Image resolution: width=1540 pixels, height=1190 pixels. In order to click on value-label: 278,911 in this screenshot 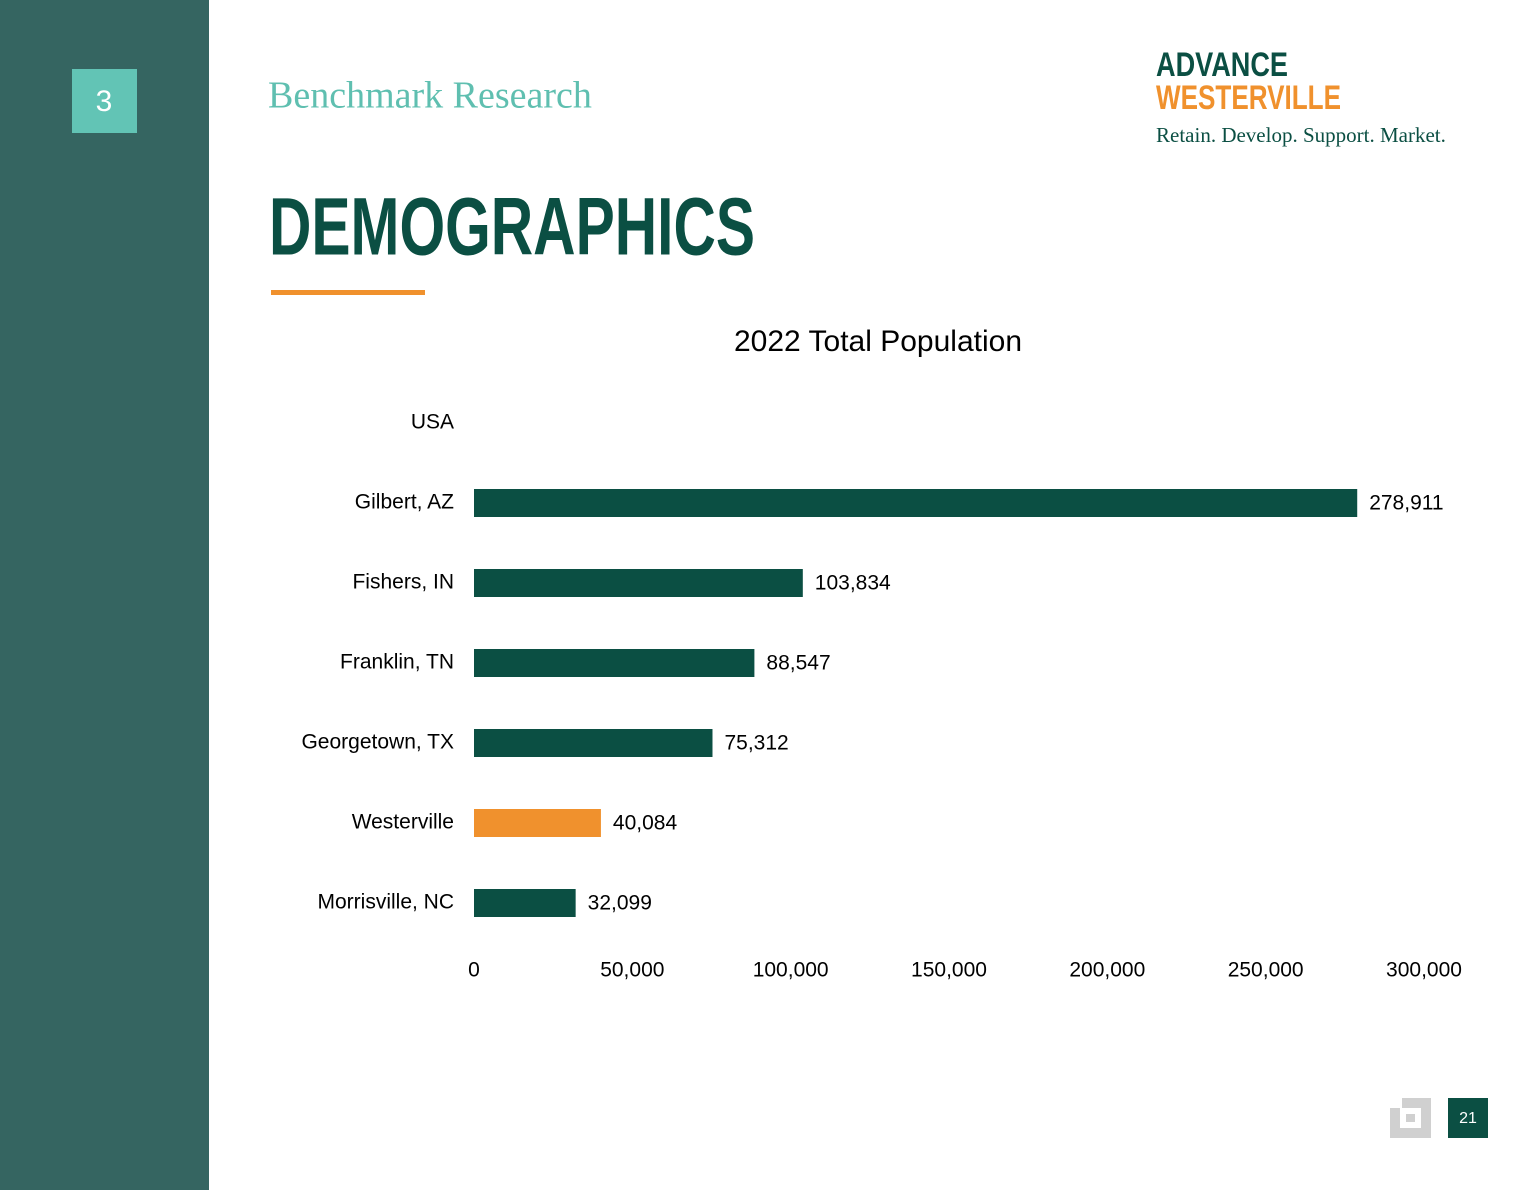, I will do `click(1406, 503)`.